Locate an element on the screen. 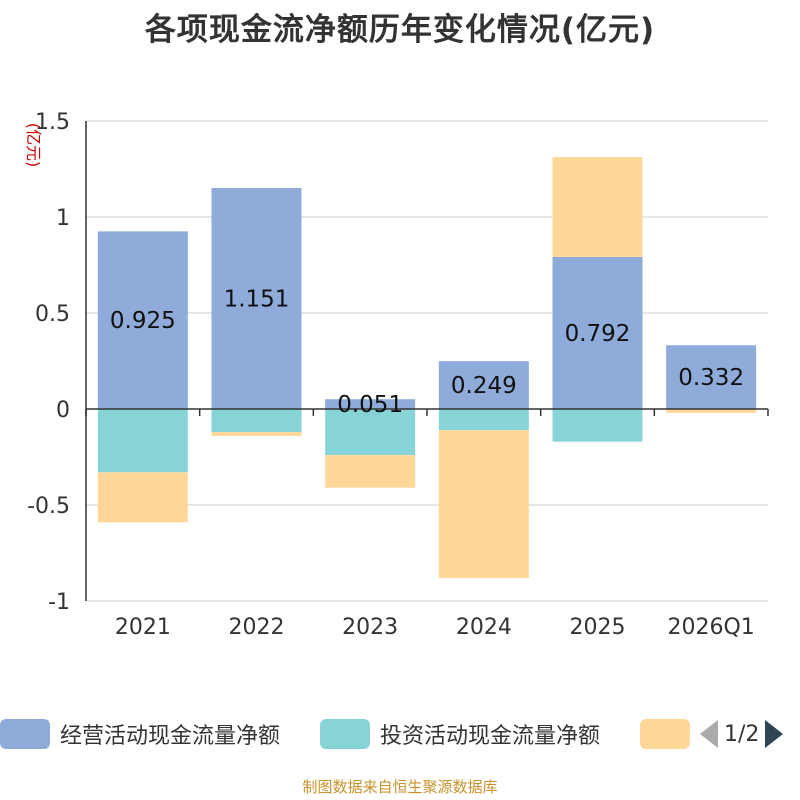  data-label: 0.792 is located at coordinates (598, 334).